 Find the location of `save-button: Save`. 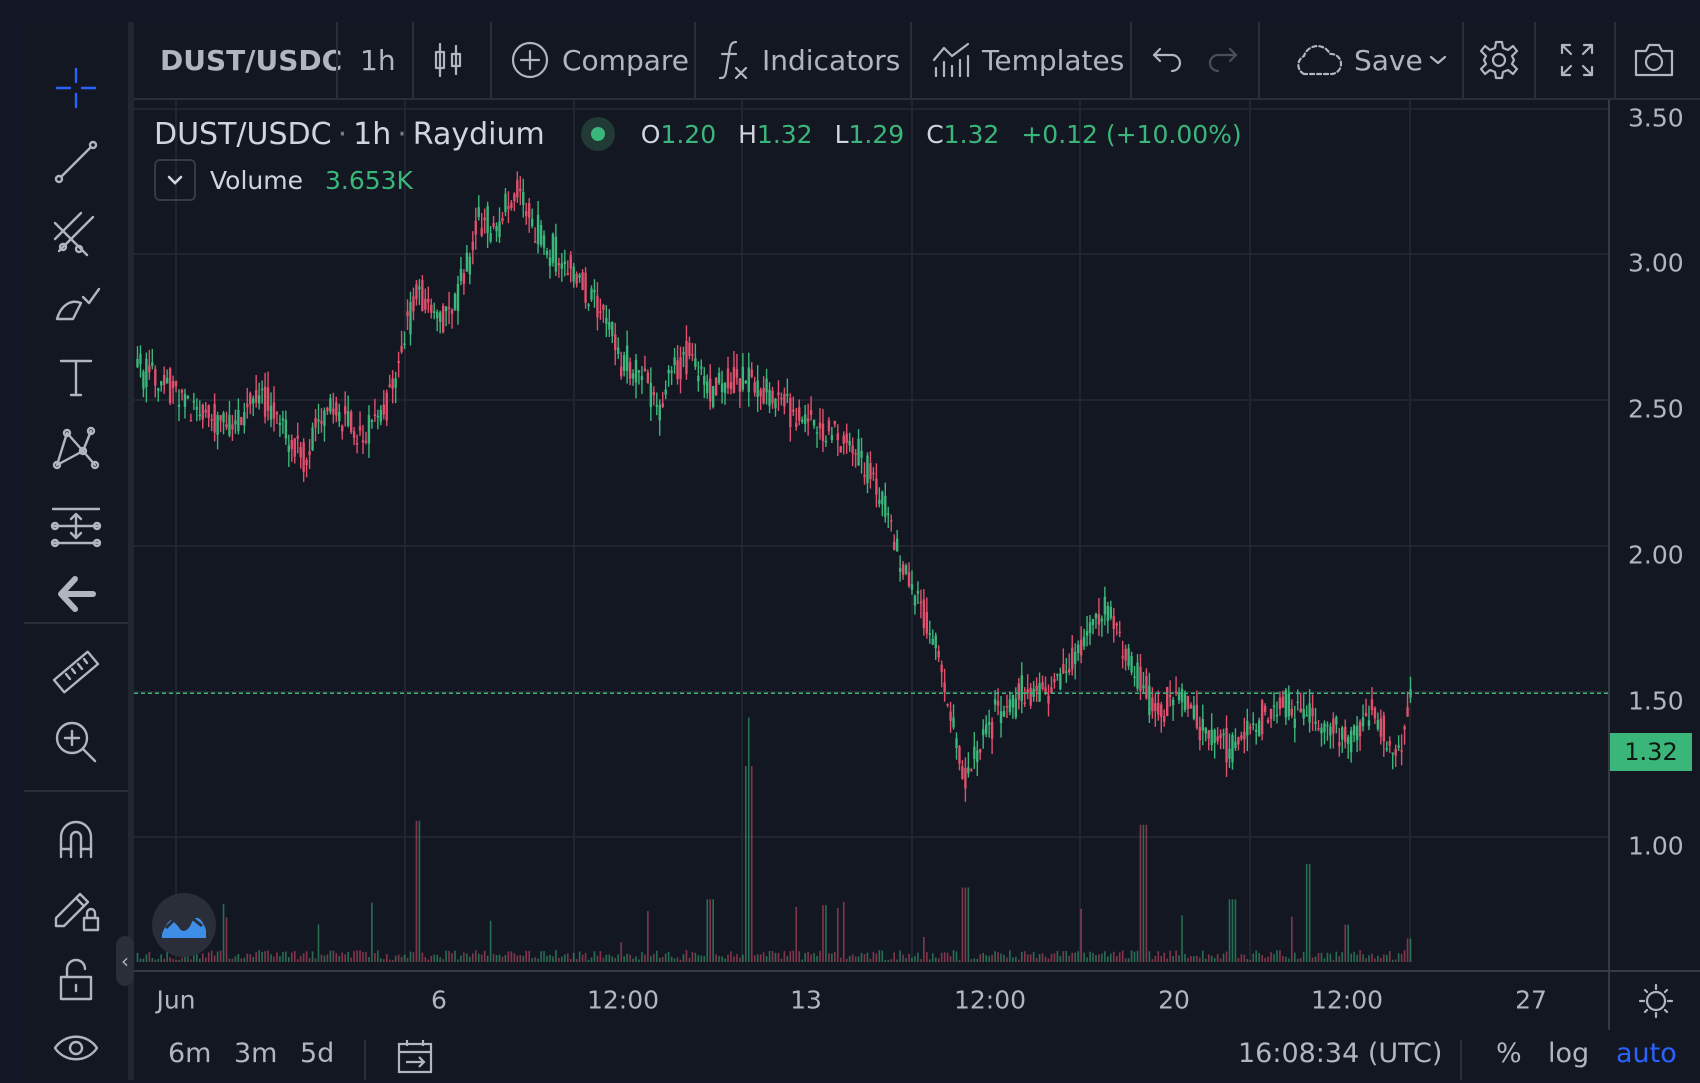

save-button: Save is located at coordinates (1357, 60).